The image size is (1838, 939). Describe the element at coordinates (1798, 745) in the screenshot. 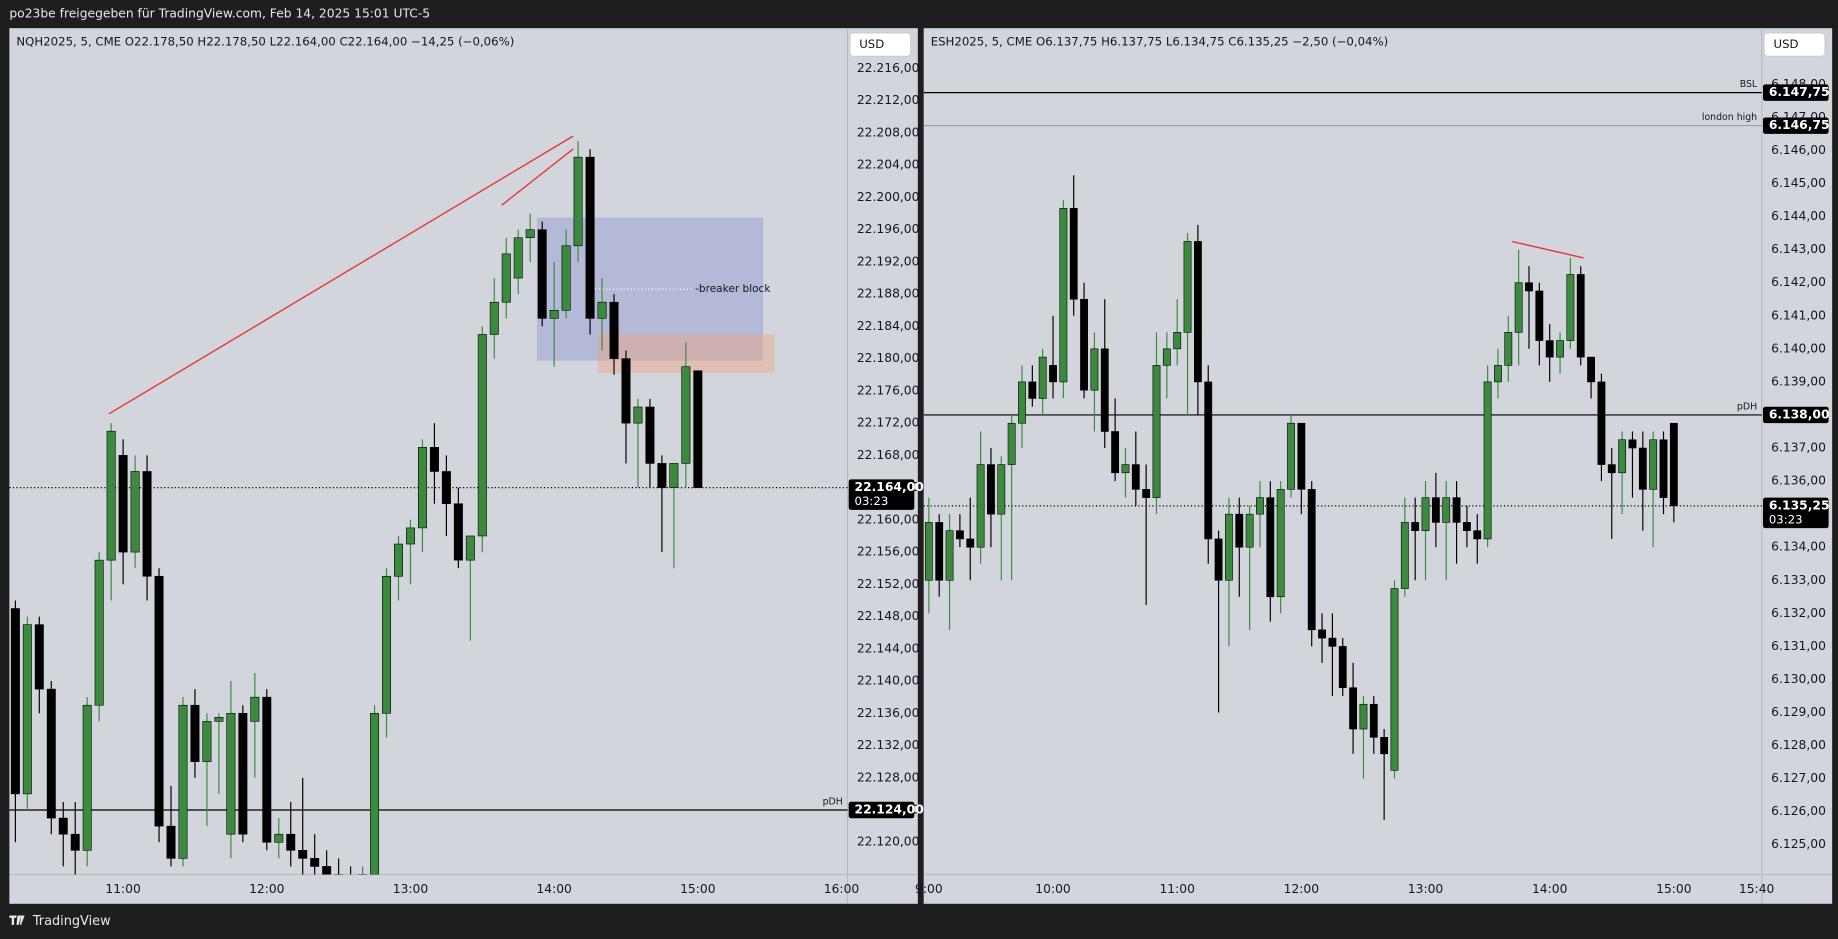

I see `y-tick-label: 6.128,00` at that location.